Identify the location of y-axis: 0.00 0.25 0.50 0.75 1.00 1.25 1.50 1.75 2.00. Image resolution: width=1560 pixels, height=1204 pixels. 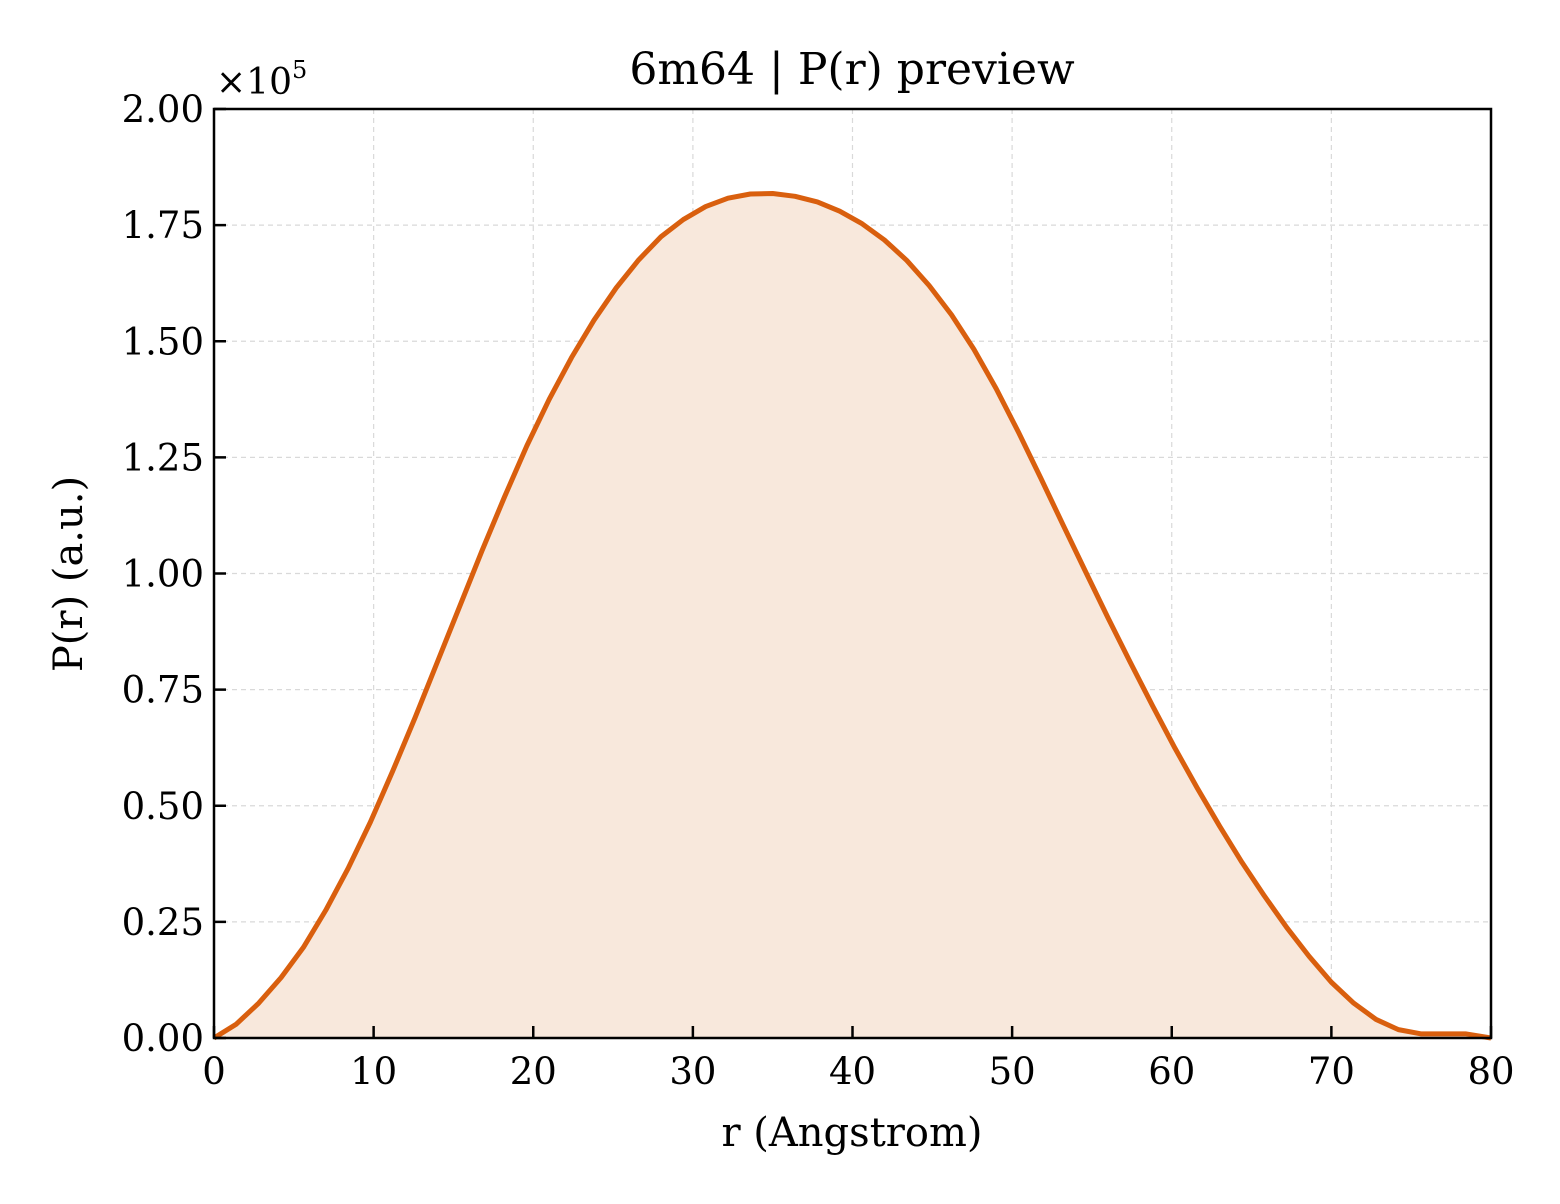
(174, 574).